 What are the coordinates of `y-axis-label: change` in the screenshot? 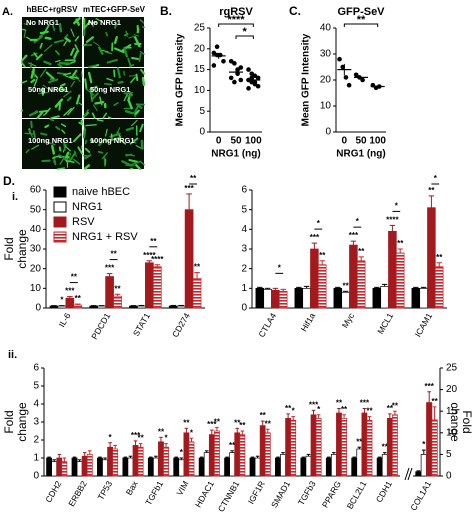 It's located at (22, 422).